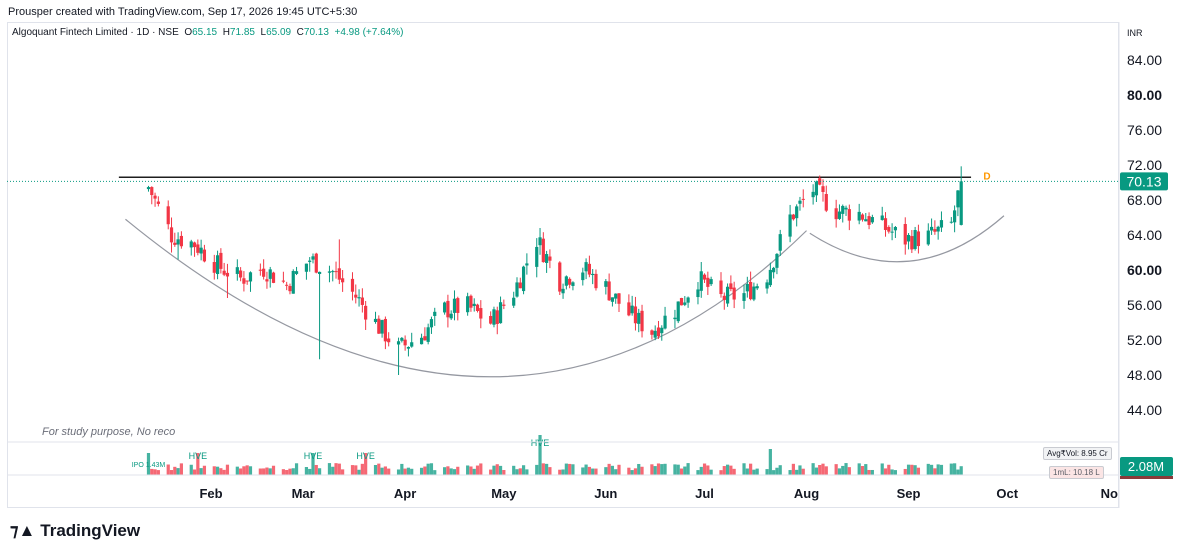 This screenshot has height=554, width=1199. What do you see at coordinates (1144, 130) in the screenshot?
I see `y-tick-label: 76.00` at bounding box center [1144, 130].